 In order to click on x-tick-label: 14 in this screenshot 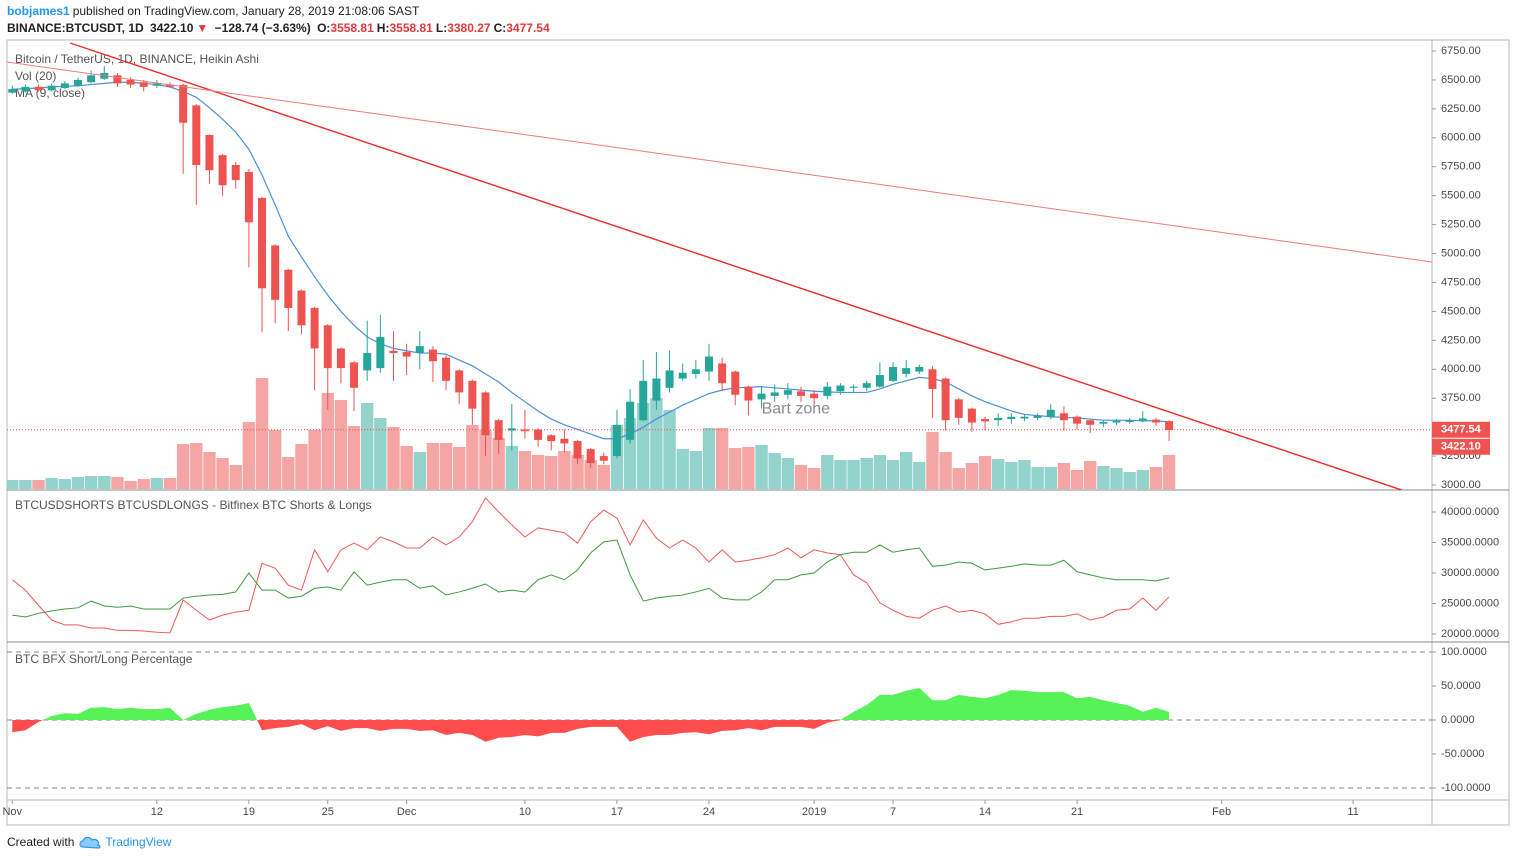, I will do `click(985, 812)`.